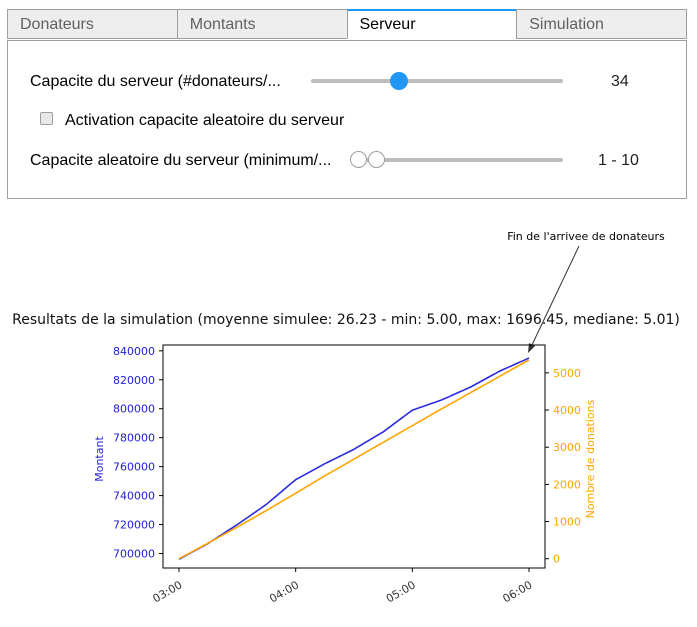  What do you see at coordinates (92, 24) in the screenshot?
I see `tab-donateurs: Donateurs` at bounding box center [92, 24].